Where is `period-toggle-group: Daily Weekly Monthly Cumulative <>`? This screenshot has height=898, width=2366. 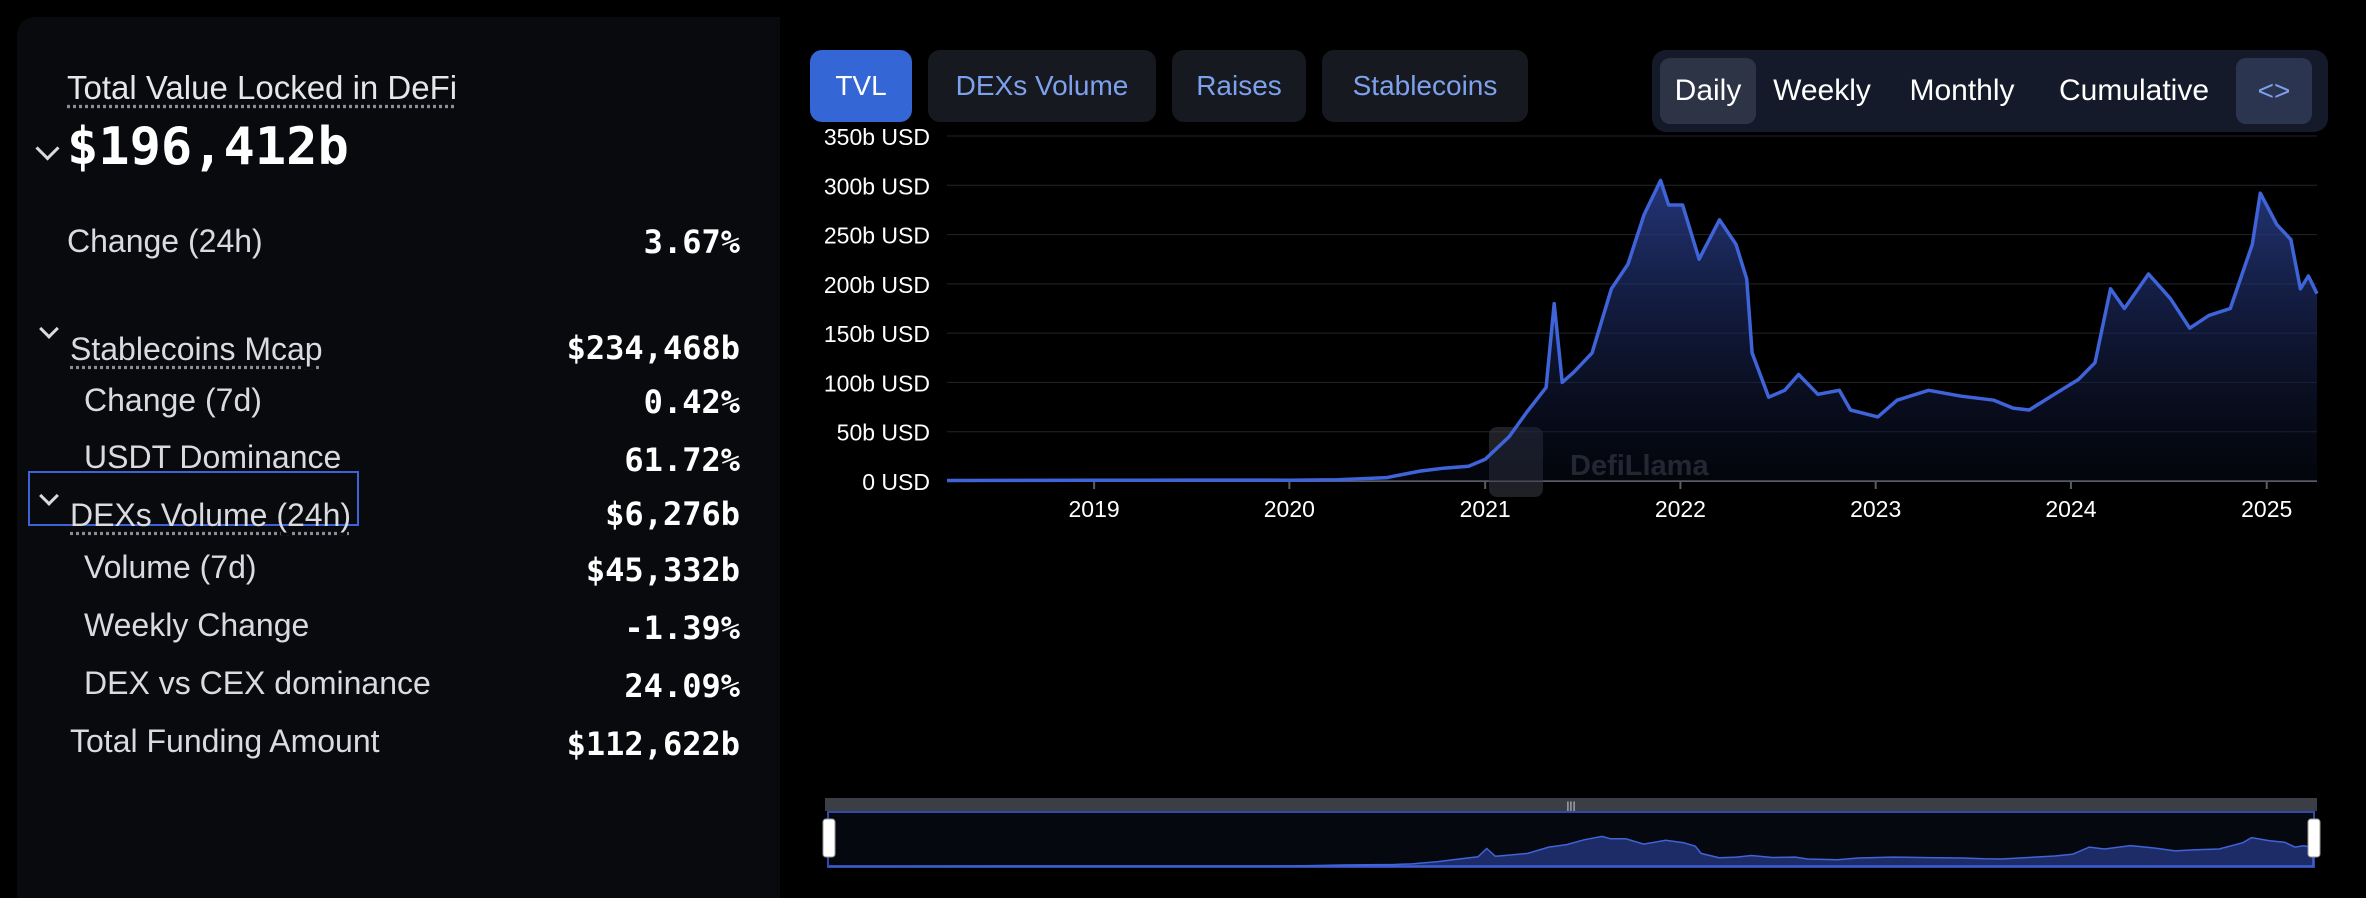 period-toggle-group: Daily Weekly Monthly Cumulative <> is located at coordinates (1990, 91).